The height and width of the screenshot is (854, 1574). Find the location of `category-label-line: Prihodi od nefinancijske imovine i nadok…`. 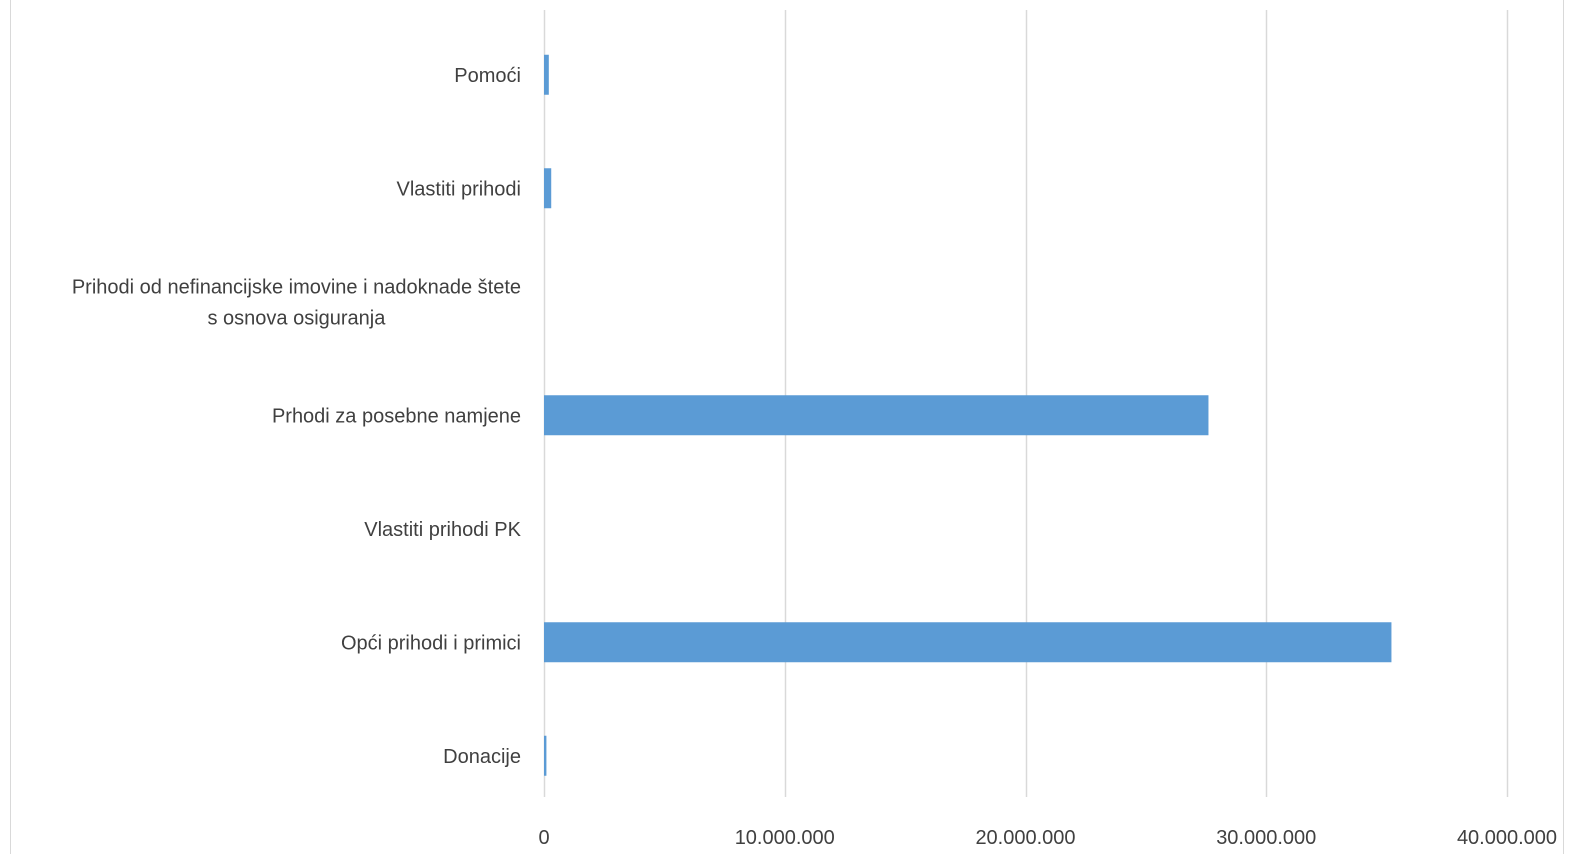

category-label-line: Prihodi od nefinancijske imovine i nadok… is located at coordinates (296, 287).